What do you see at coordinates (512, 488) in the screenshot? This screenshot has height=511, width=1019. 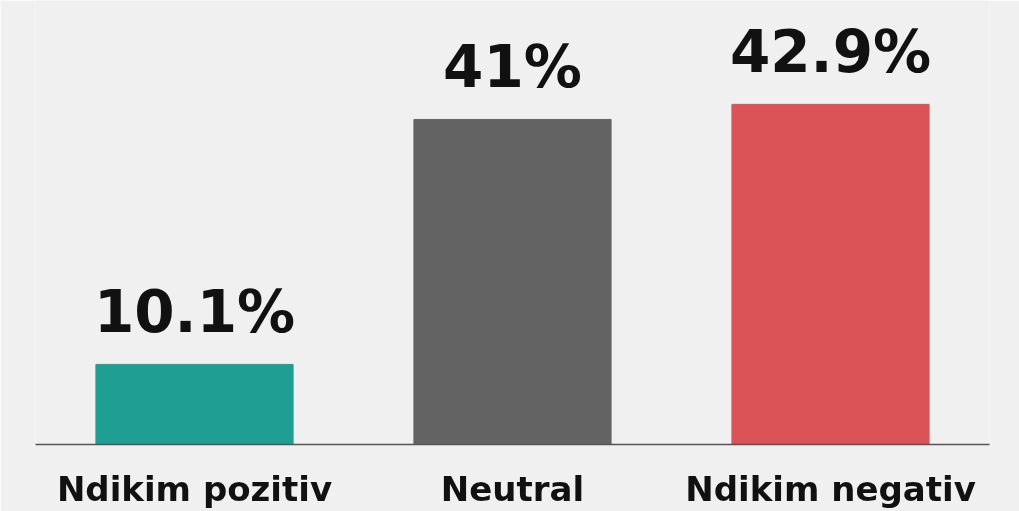 I see `x-tick-label: Neutral` at bounding box center [512, 488].